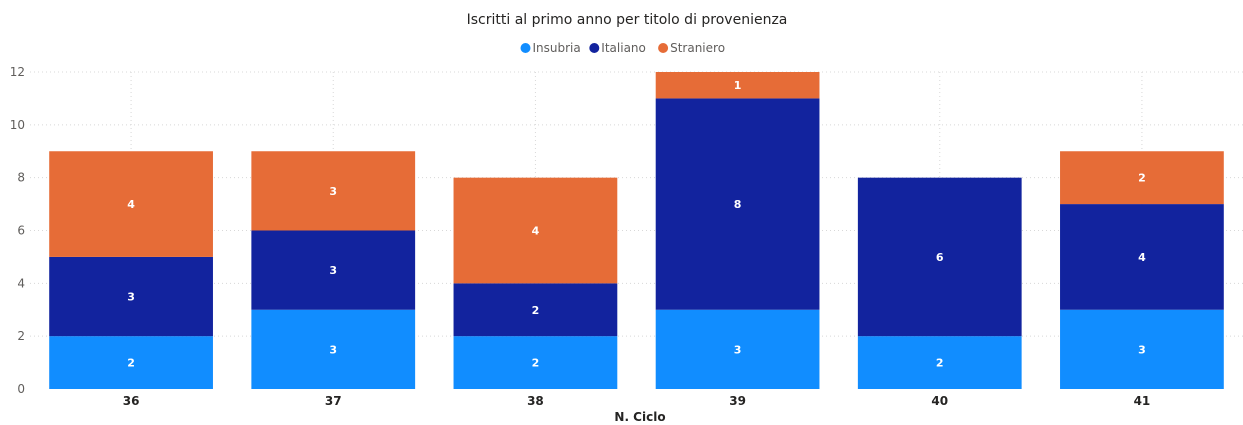  I want to click on data-label-insubria-36: 2, so click(131, 363).